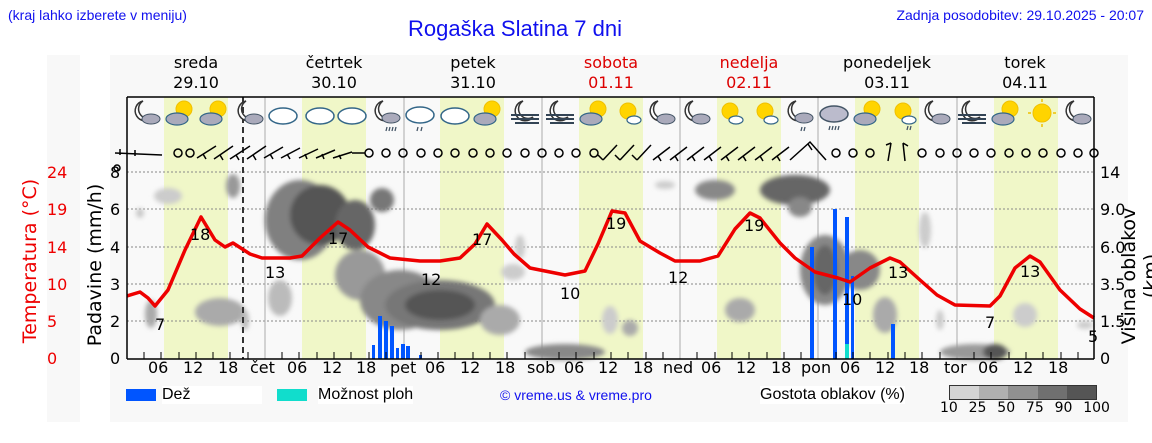  What do you see at coordinates (1093, 336) in the screenshot?
I see `svg-text: 5` at bounding box center [1093, 336].